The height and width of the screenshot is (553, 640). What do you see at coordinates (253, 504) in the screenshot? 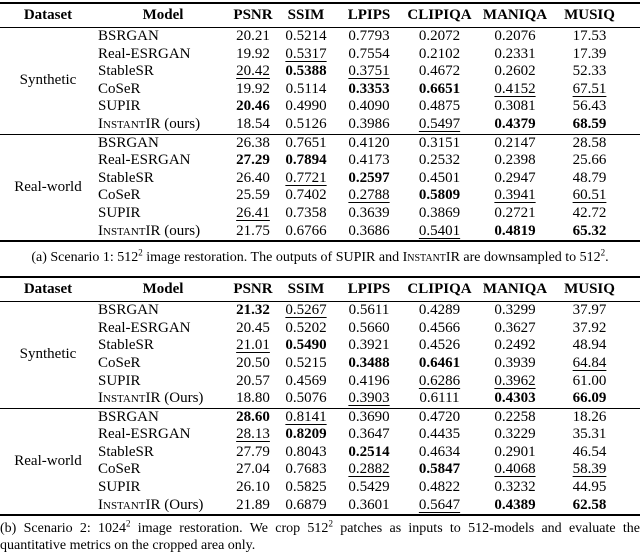
I see `metric-cell: 21.89` at bounding box center [253, 504].